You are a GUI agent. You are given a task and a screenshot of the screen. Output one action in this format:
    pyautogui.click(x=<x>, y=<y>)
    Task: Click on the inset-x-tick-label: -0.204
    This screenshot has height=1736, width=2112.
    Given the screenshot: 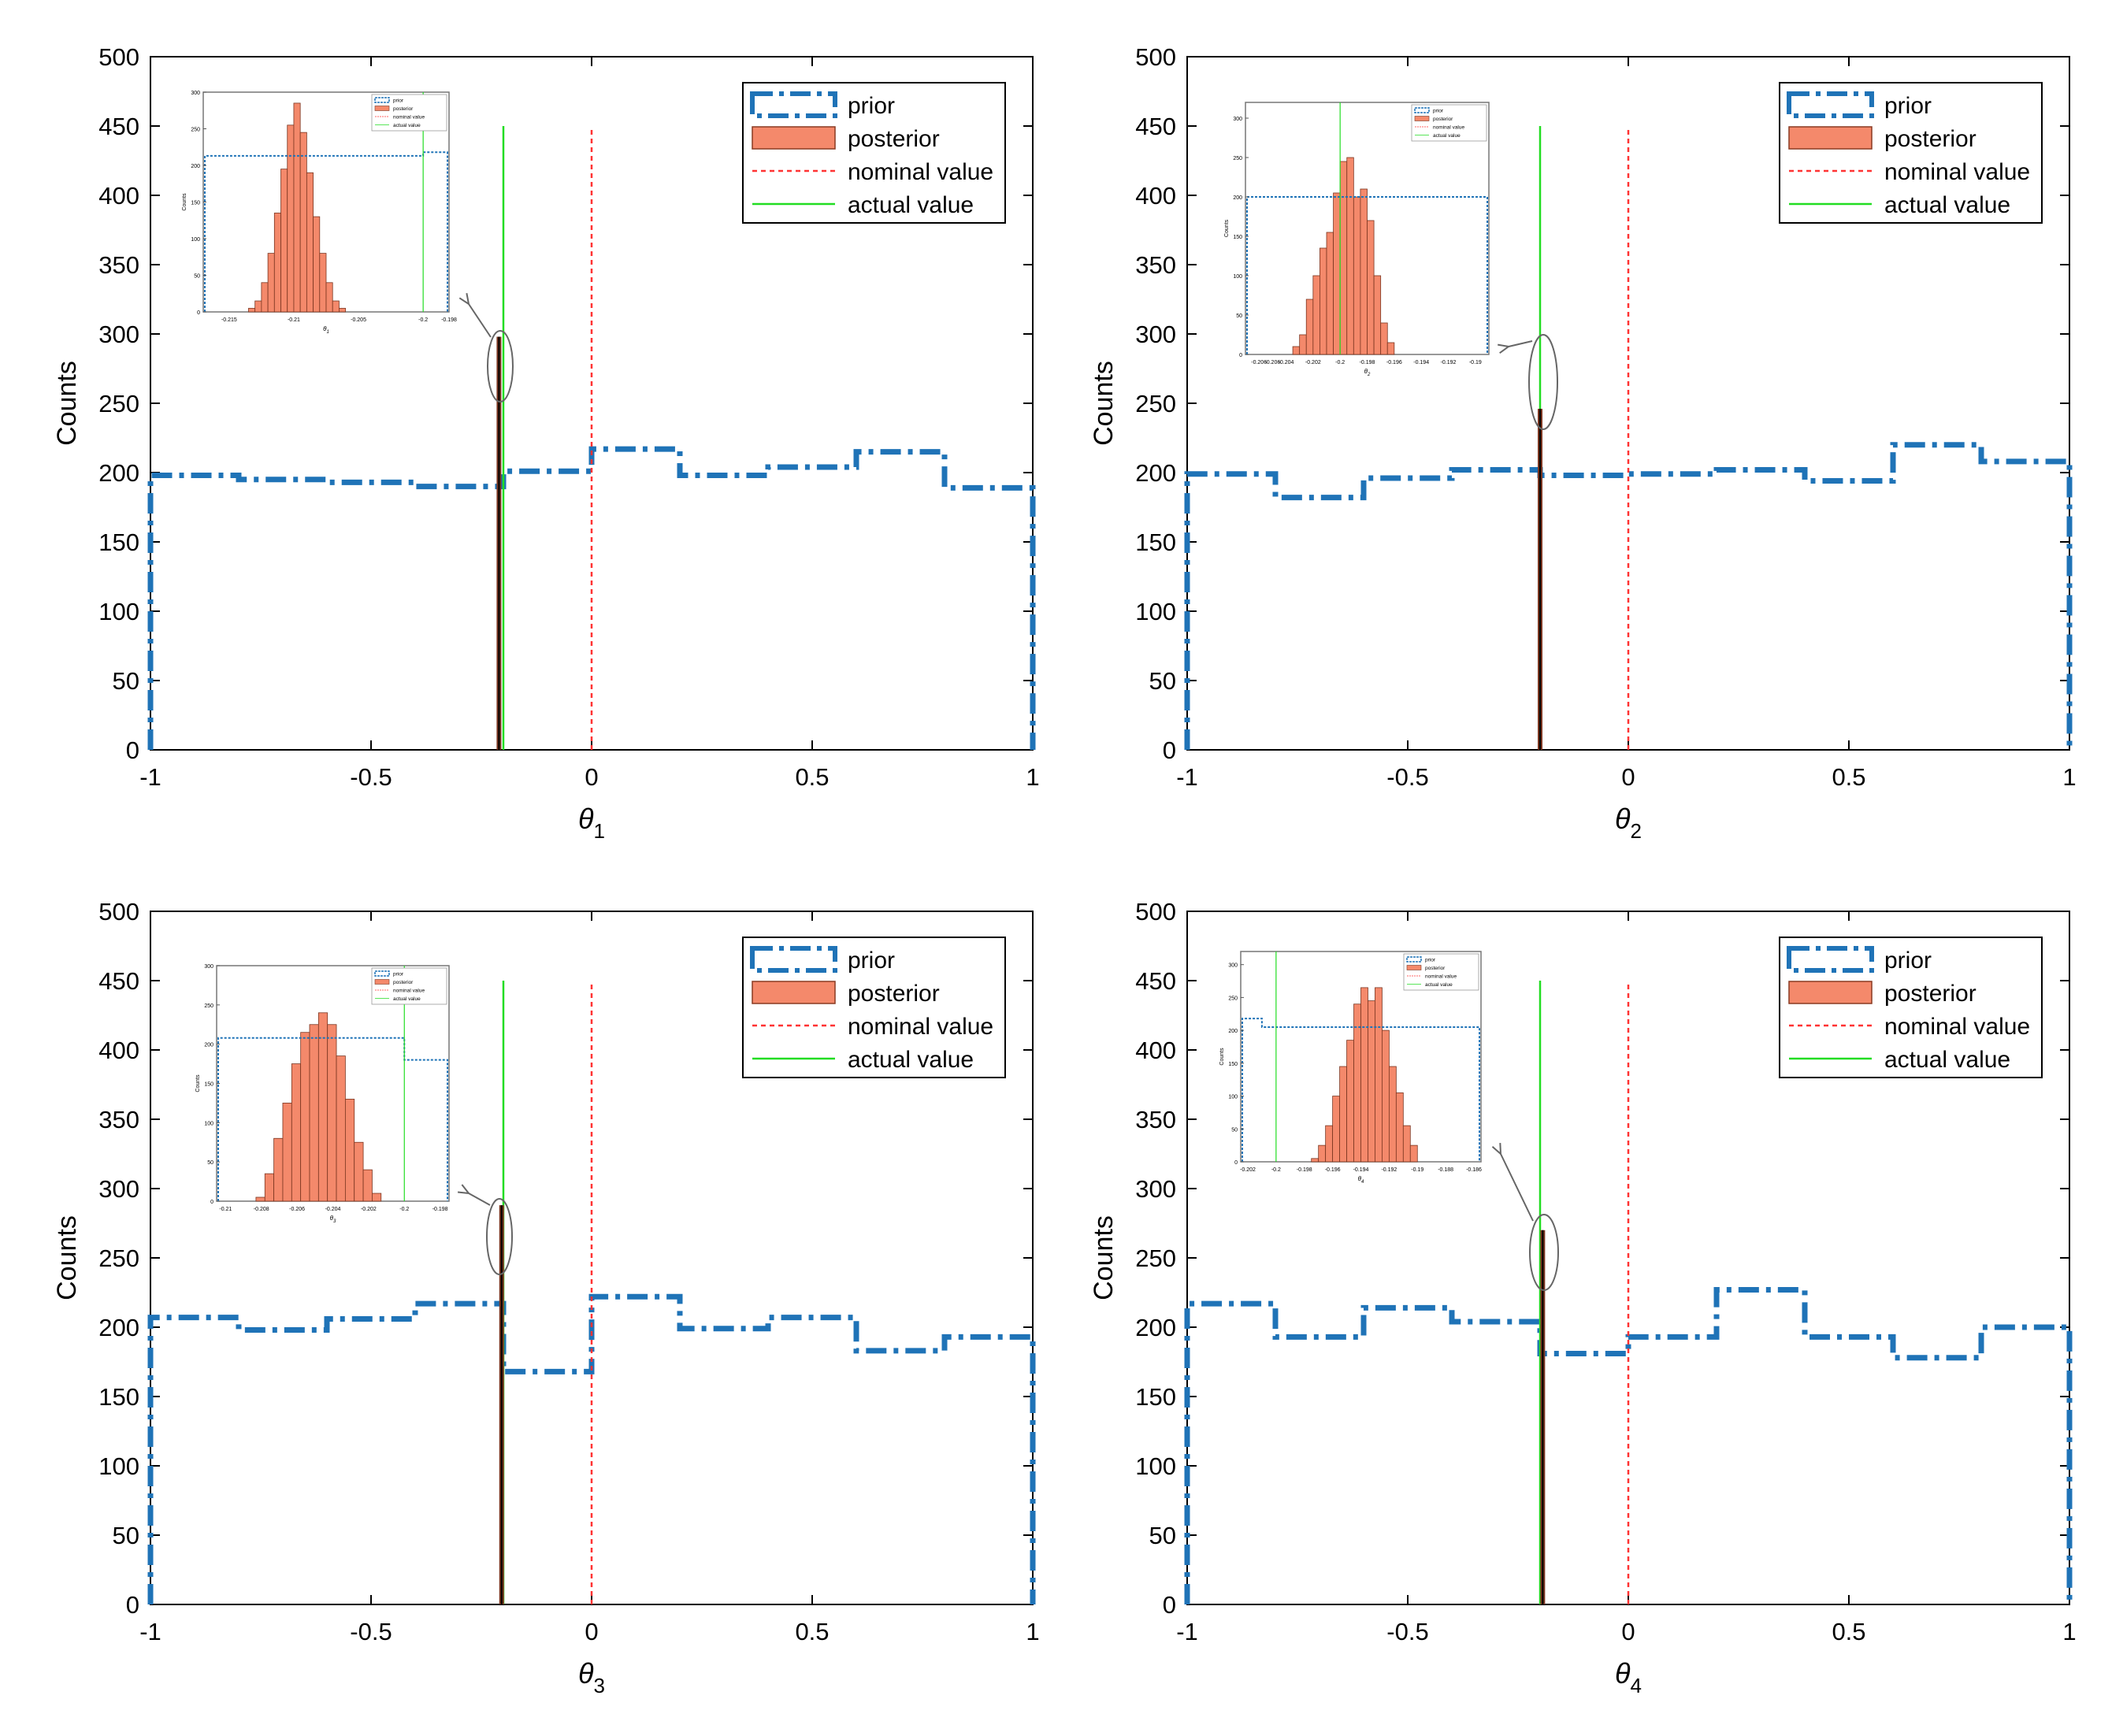 What is the action you would take?
    pyautogui.click(x=1287, y=362)
    